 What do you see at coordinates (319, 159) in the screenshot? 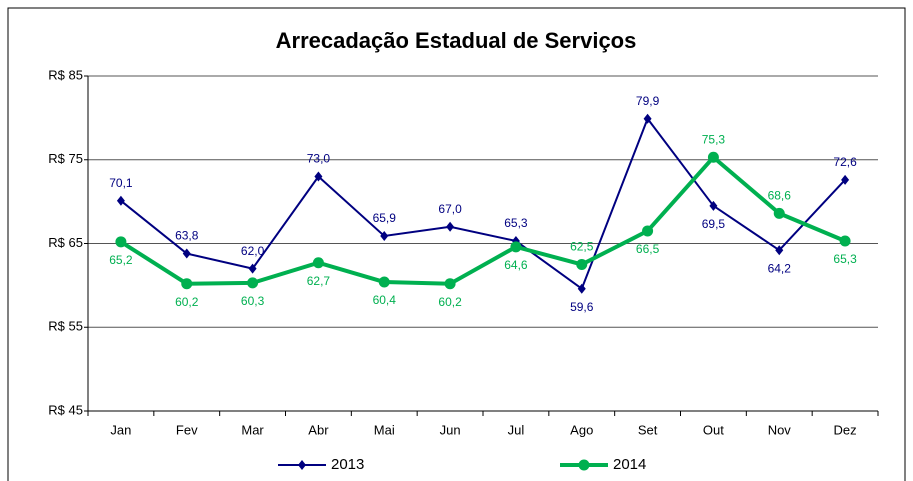
I see `data-label: 73,0` at bounding box center [319, 159].